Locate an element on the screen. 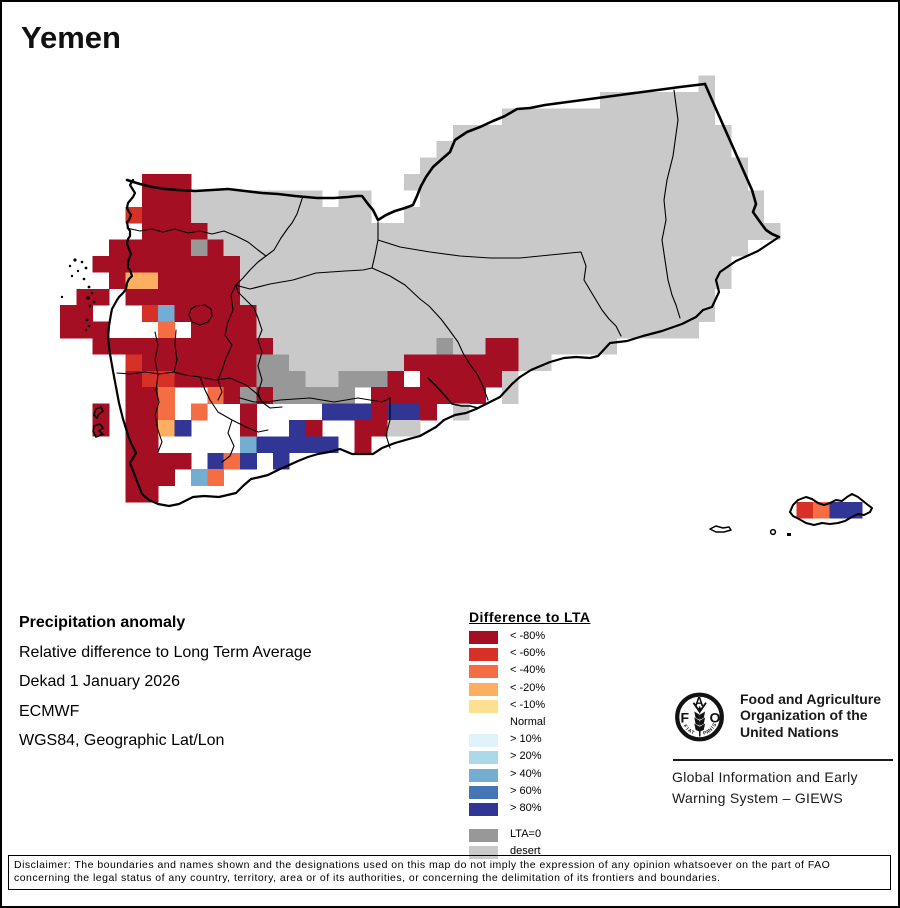  svg-text: N is located at coordinates (710, 730).